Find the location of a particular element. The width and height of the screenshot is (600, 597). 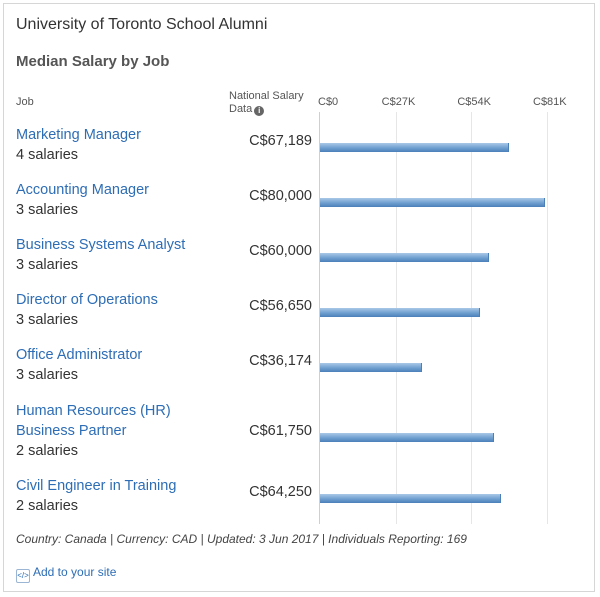

job-column-header: Job is located at coordinates (25, 102).